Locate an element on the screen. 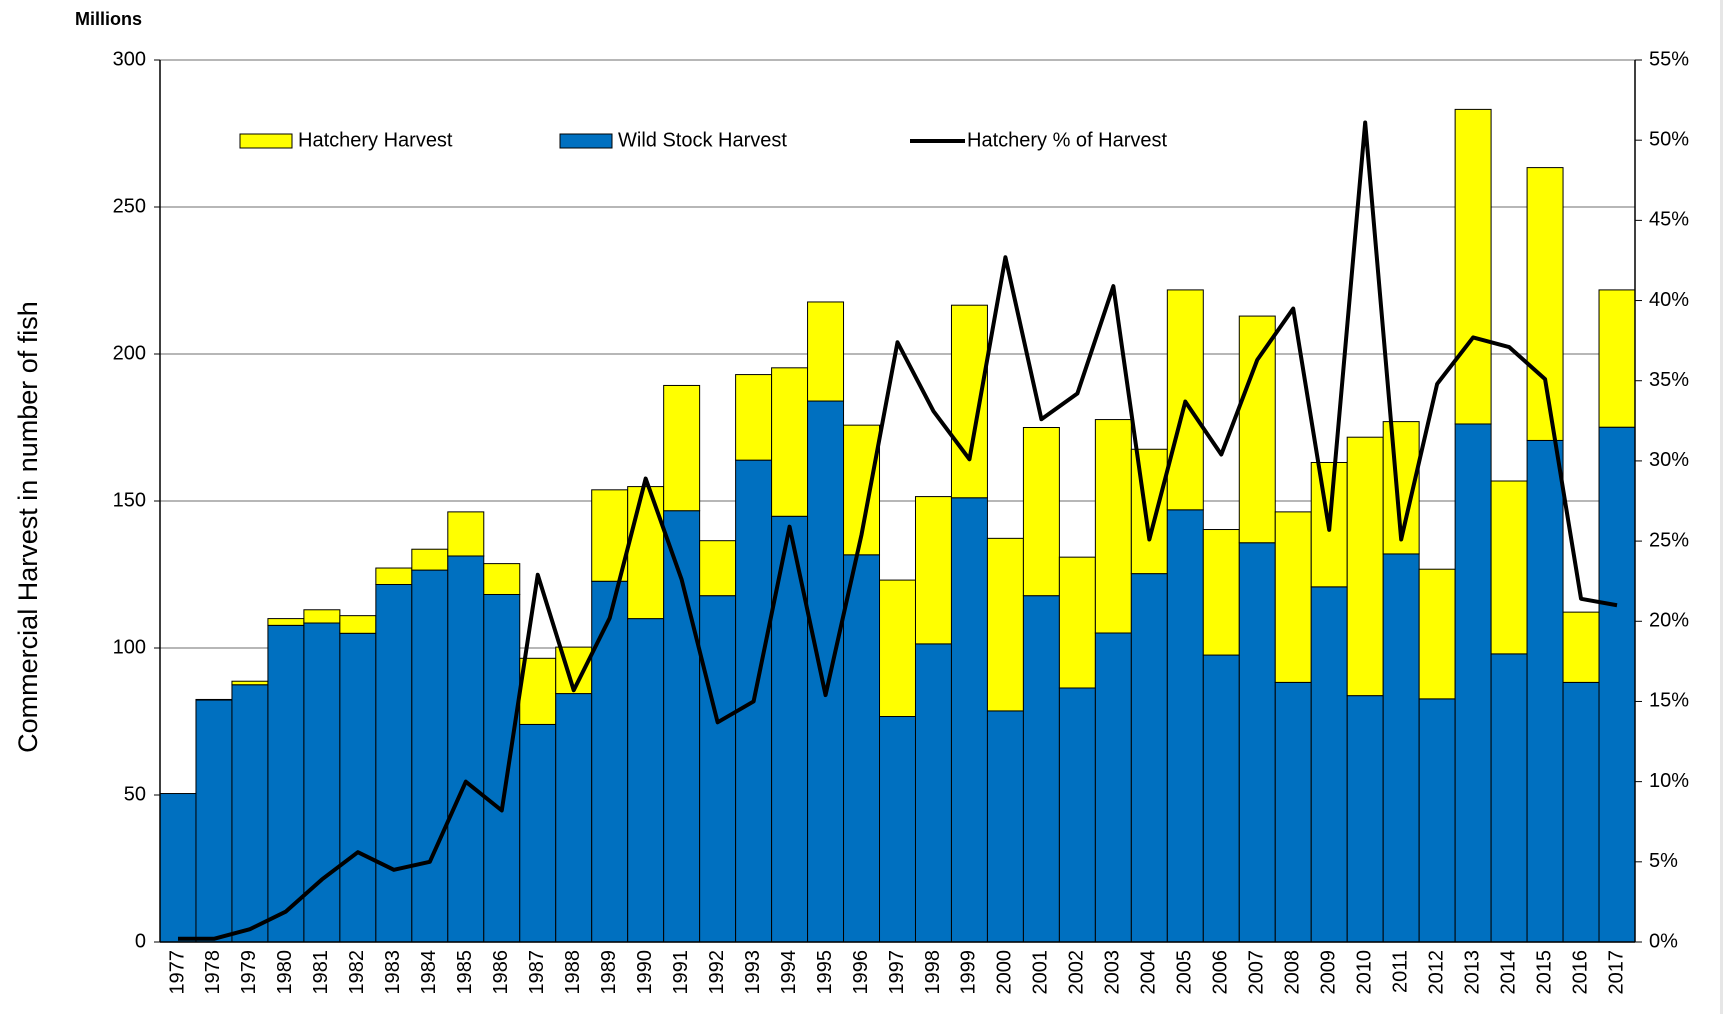 The image size is (1723, 1014). y-tick-label: 150 is located at coordinates (129, 500).